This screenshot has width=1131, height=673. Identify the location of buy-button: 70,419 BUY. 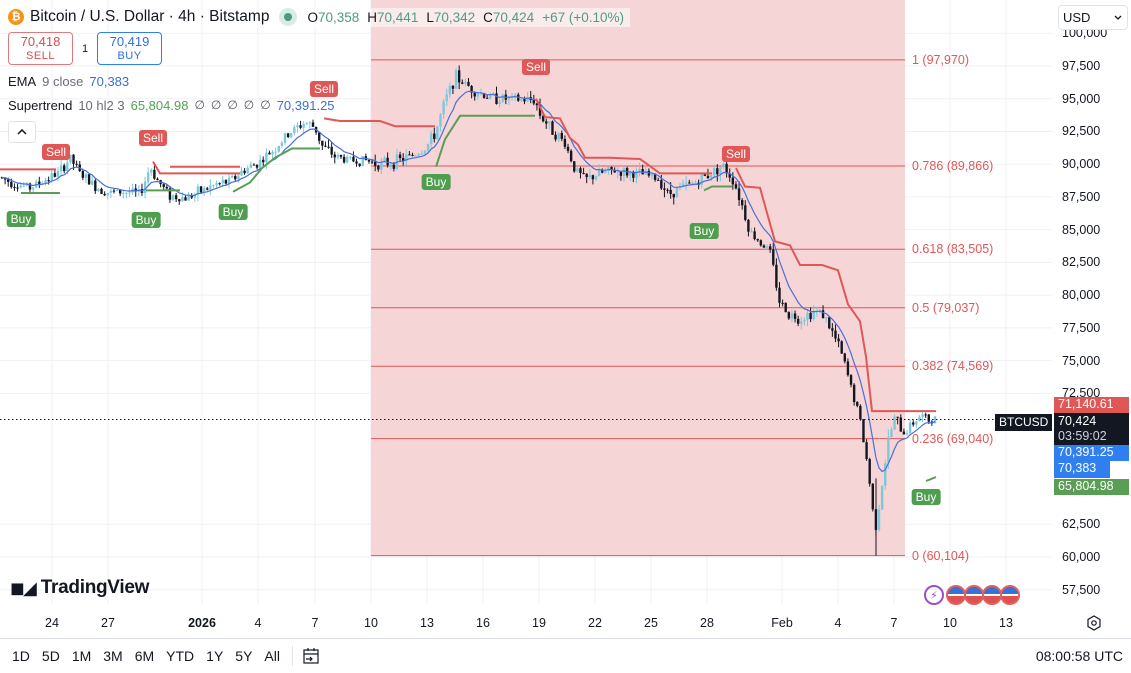
(129, 48).